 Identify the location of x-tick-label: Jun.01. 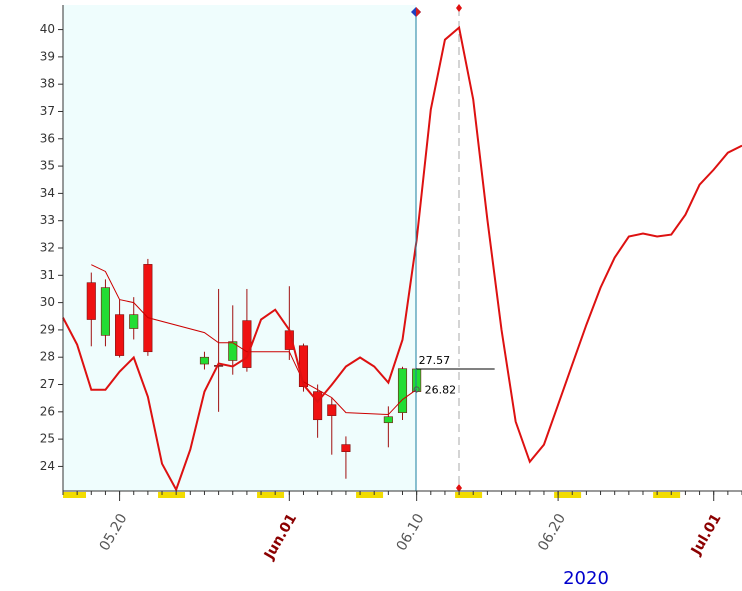
(280, 537).